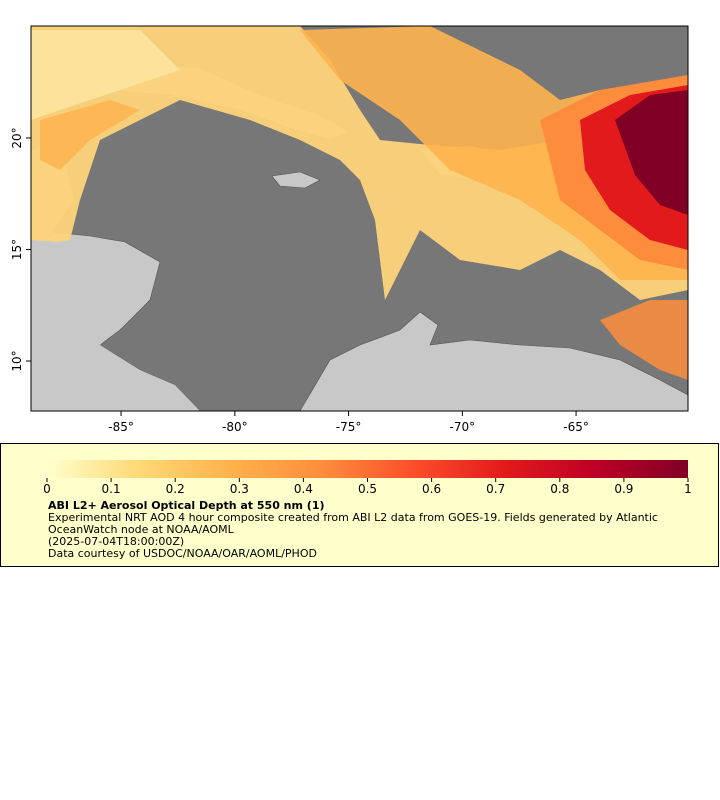 Image resolution: width=720 pixels, height=800 pixels. Describe the element at coordinates (463, 427) in the screenshot. I see `x-tick-label: -70°` at that location.